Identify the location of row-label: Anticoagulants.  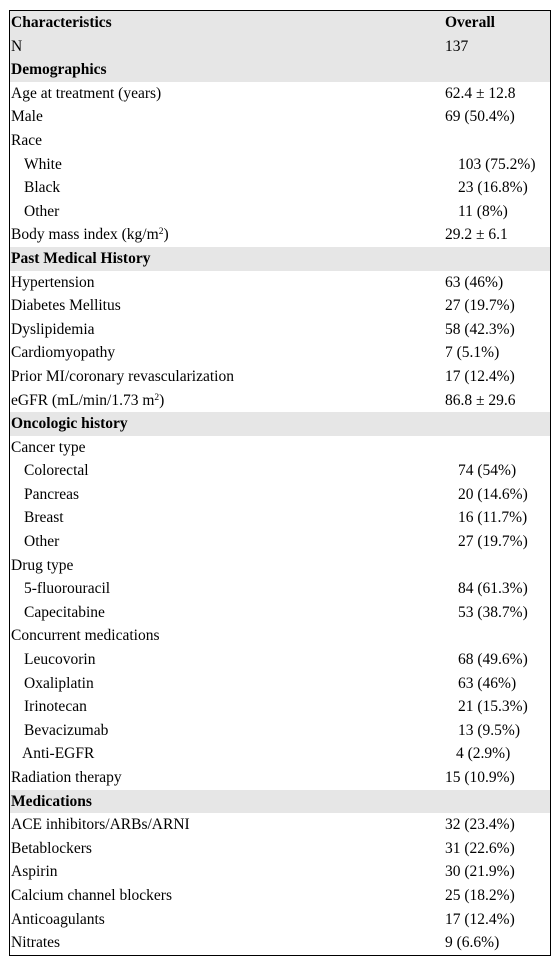
(58, 919).